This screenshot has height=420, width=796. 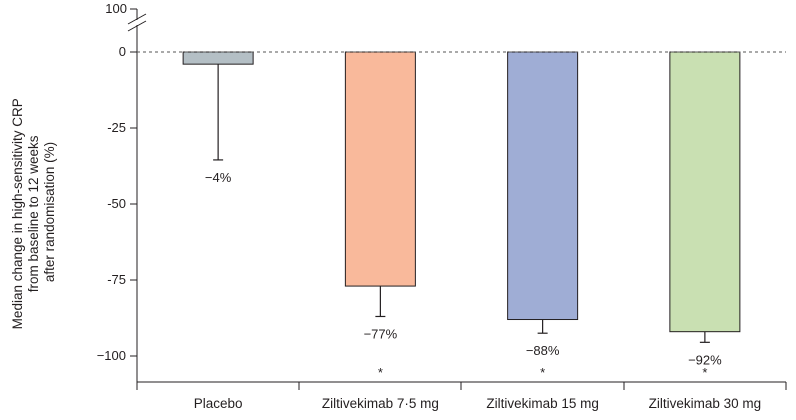 What do you see at coordinates (705, 359) in the screenshot?
I see `value-label-3: −92%` at bounding box center [705, 359].